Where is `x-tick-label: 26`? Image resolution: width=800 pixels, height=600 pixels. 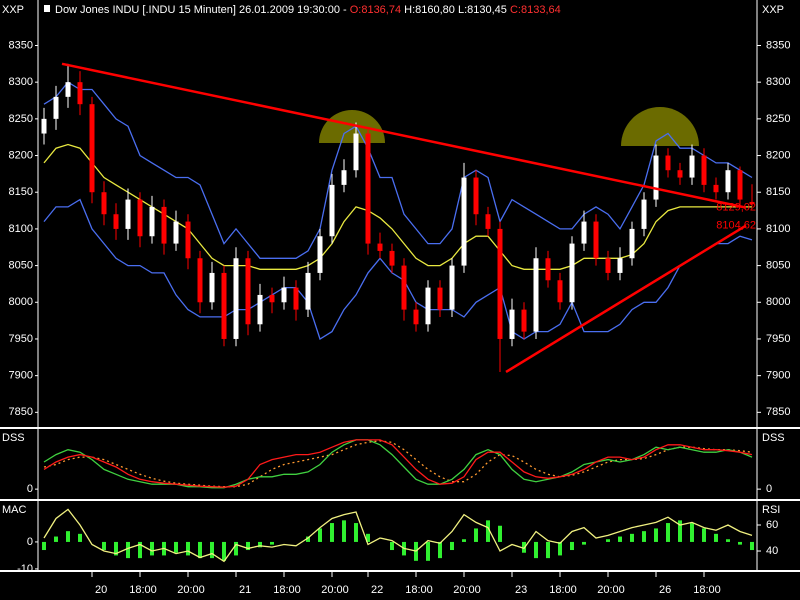 x-tick-label: 26 is located at coordinates (665, 590).